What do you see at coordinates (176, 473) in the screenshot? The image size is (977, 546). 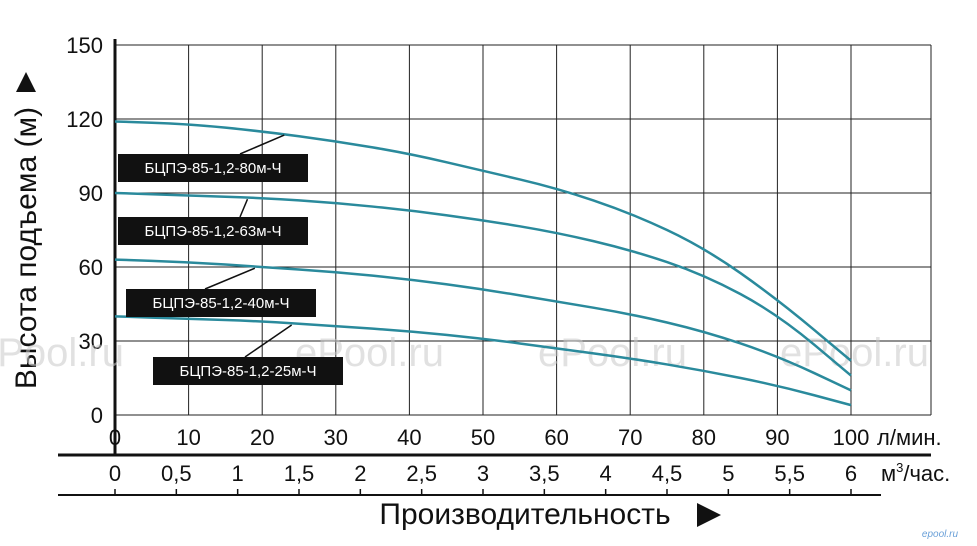 I see `x-tick-label-secondary: 0,5` at bounding box center [176, 473].